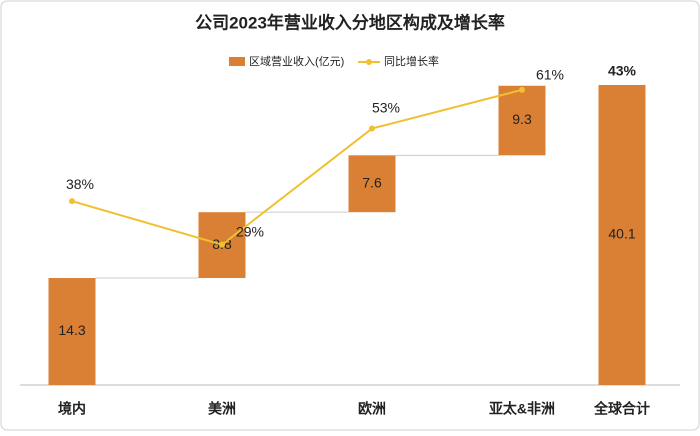 This screenshot has width=700, height=436. What do you see at coordinates (372, 409) in the screenshot?
I see `x-tick-label: 欧洲` at bounding box center [372, 409].